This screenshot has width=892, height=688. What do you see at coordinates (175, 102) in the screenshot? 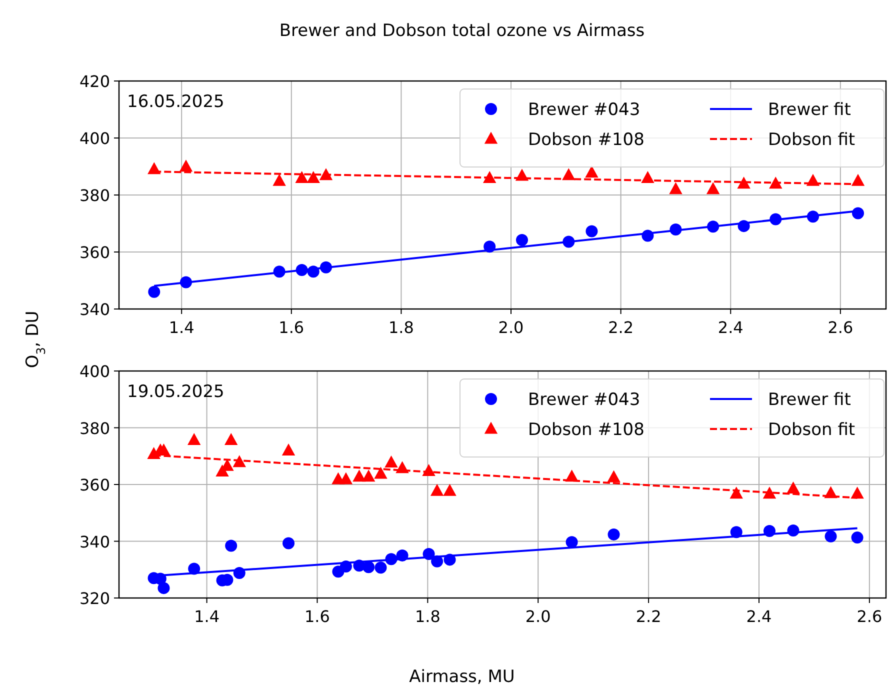
I see `annotation: 16.05.2025` at bounding box center [175, 102].